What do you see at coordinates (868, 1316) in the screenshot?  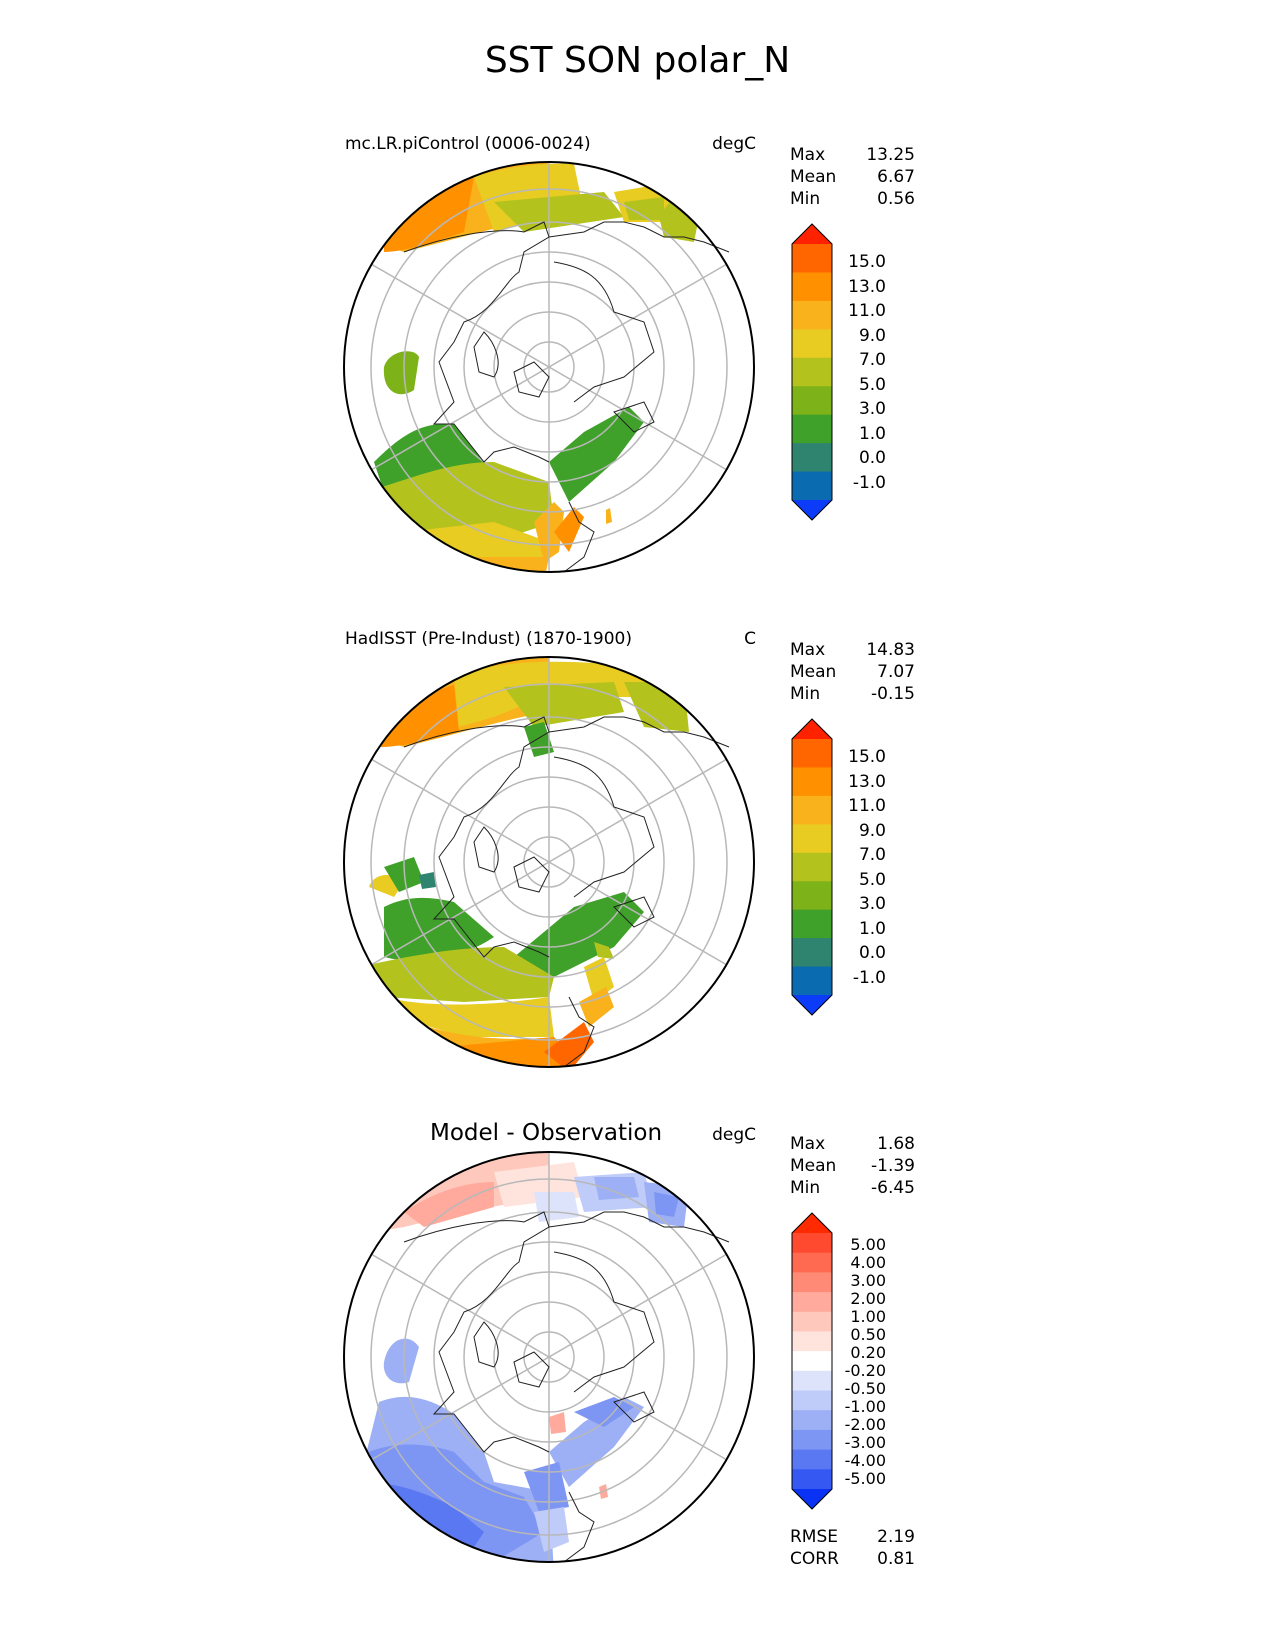 I see `tick-label: 1.00` at bounding box center [868, 1316].